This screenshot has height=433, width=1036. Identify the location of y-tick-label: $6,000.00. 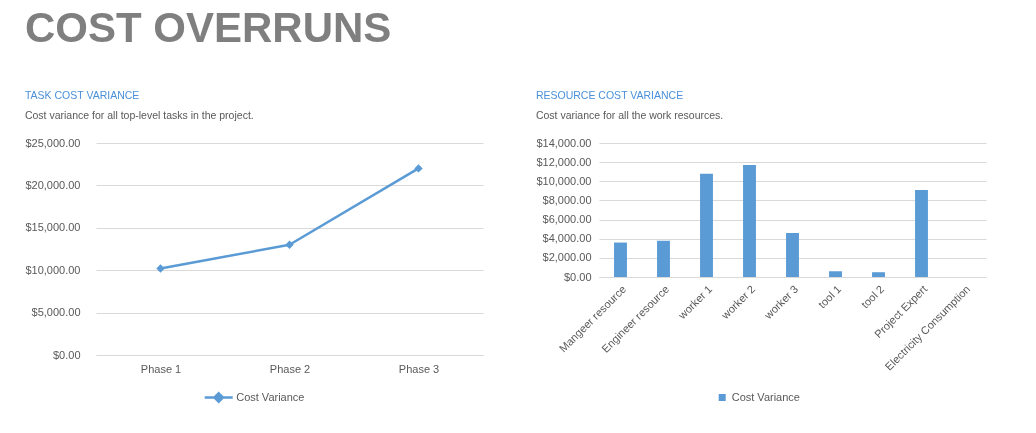
(567, 219).